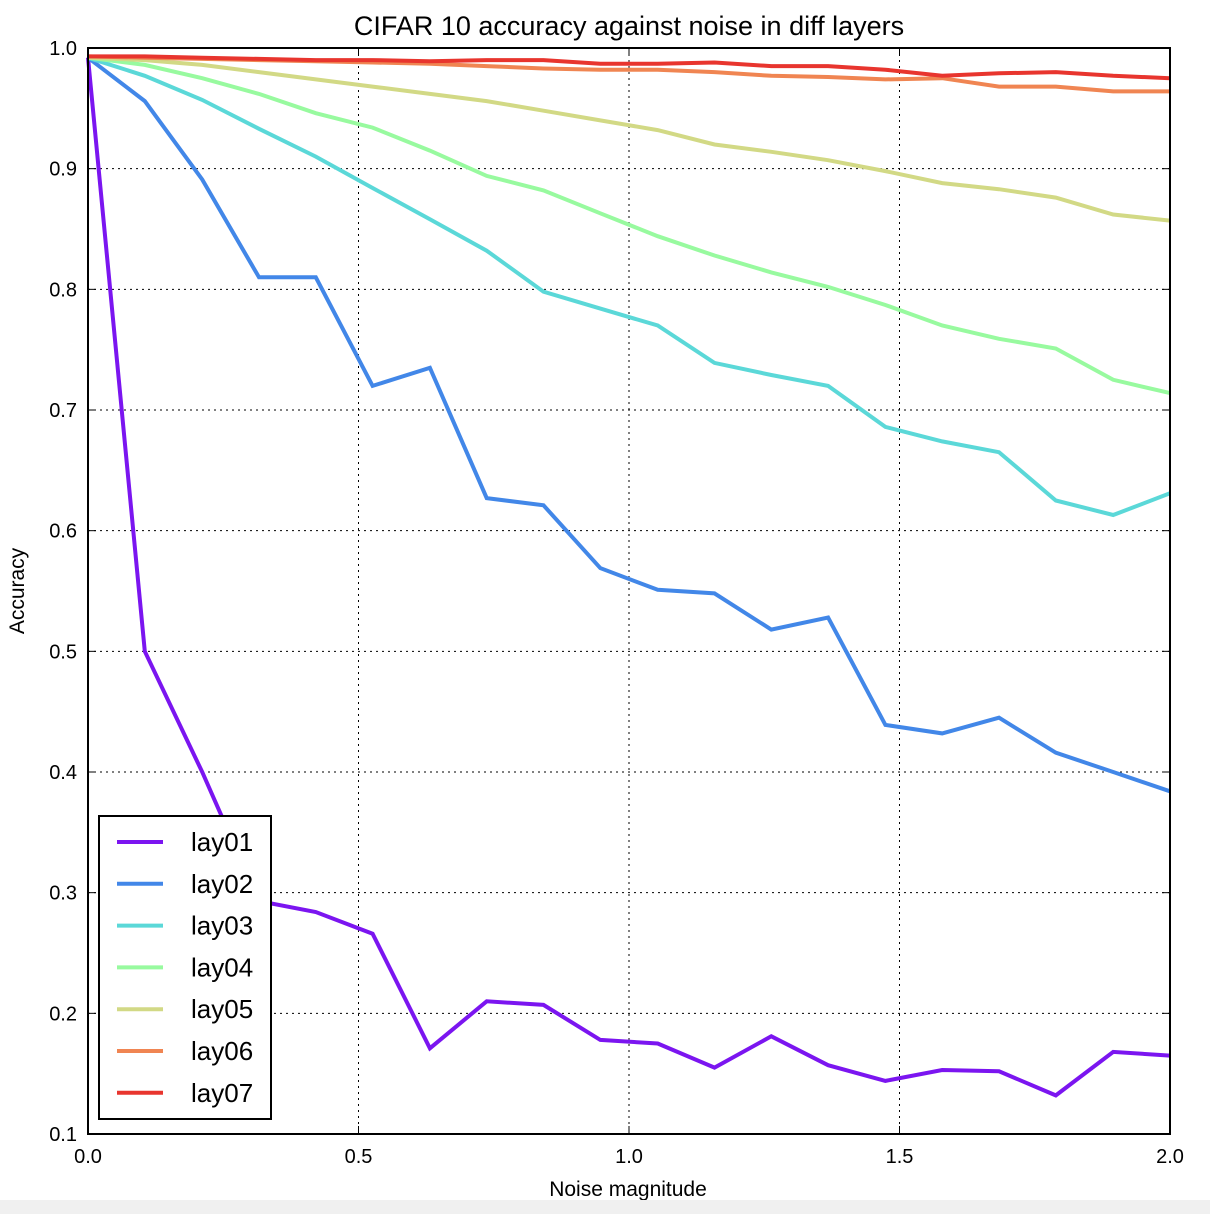 This screenshot has width=1210, height=1214. I want to click on x-axis-label: Noise magnitude, so click(628, 1189).